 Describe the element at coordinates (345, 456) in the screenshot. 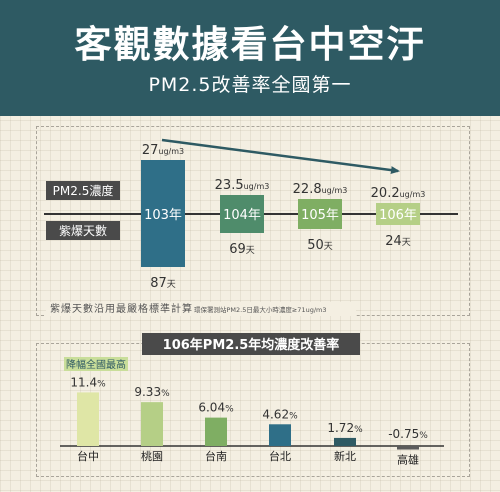

I see `city-label-5: 新北` at that location.